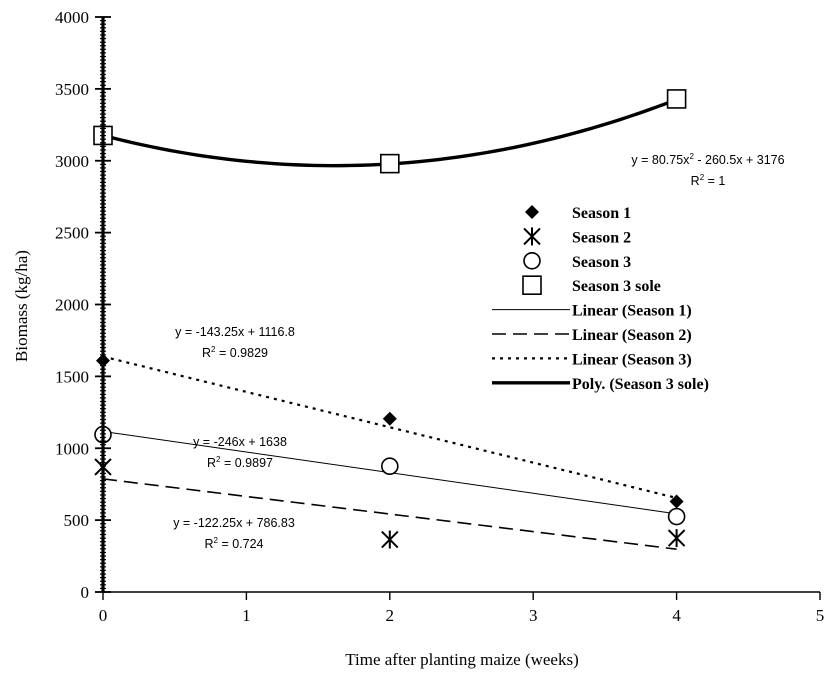  I want to click on legend-label-2: Season 2, so click(601, 237).